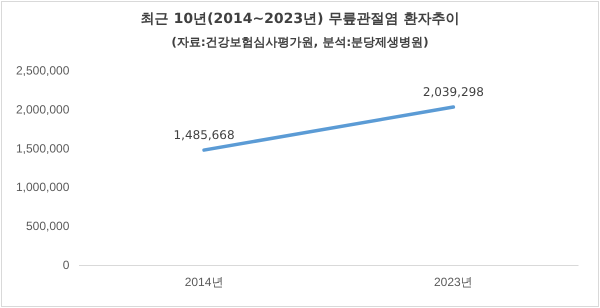  What do you see at coordinates (204, 282) in the screenshot?
I see `x-tick-label: 2014년` at bounding box center [204, 282].